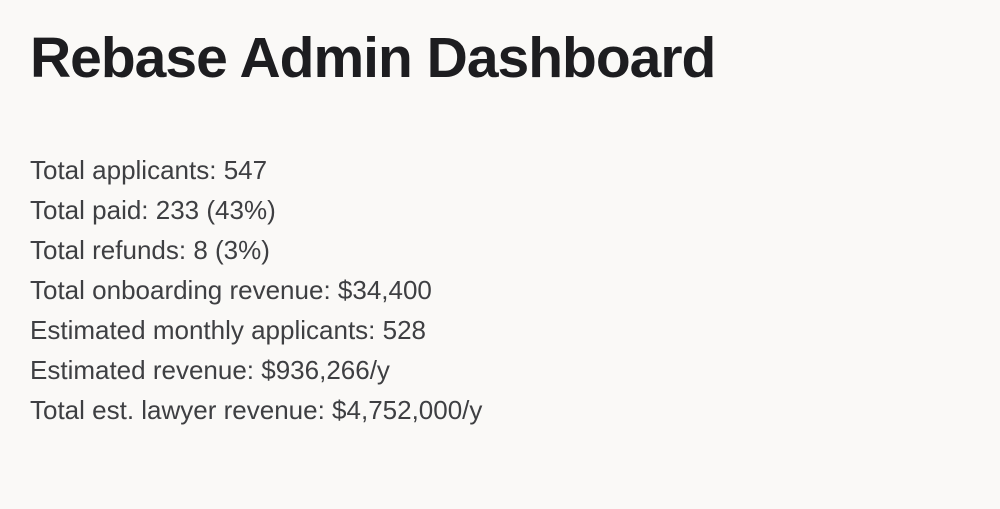 Image resolution: width=1000 pixels, height=509 pixels. What do you see at coordinates (177, 409) in the screenshot?
I see `stat-label: Total est. lawyer revenue:` at bounding box center [177, 409].